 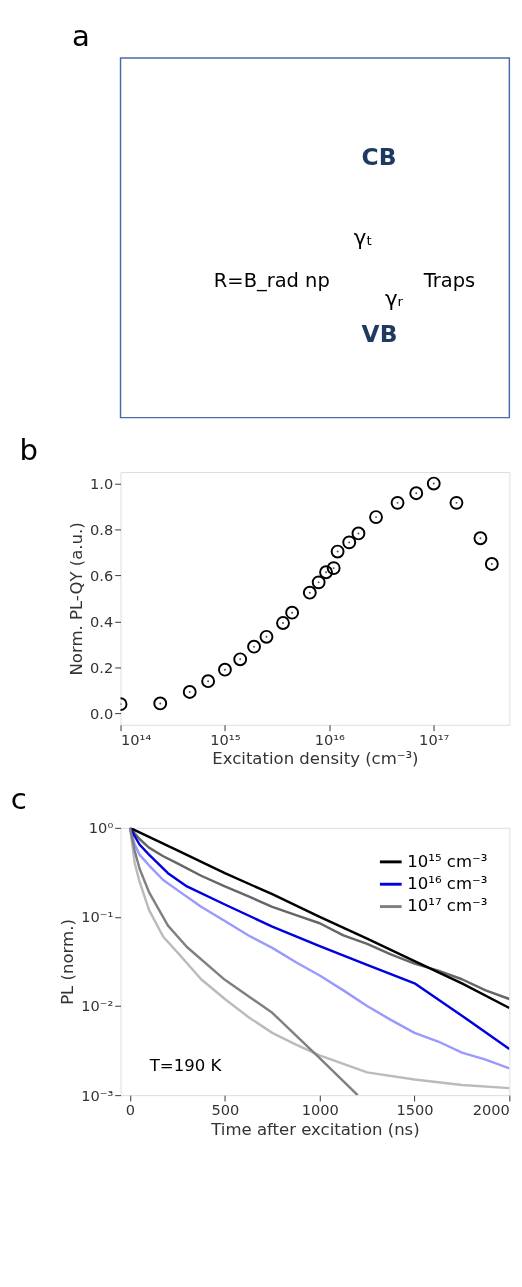 I want to click on text: Traps, so click(x=449, y=280).